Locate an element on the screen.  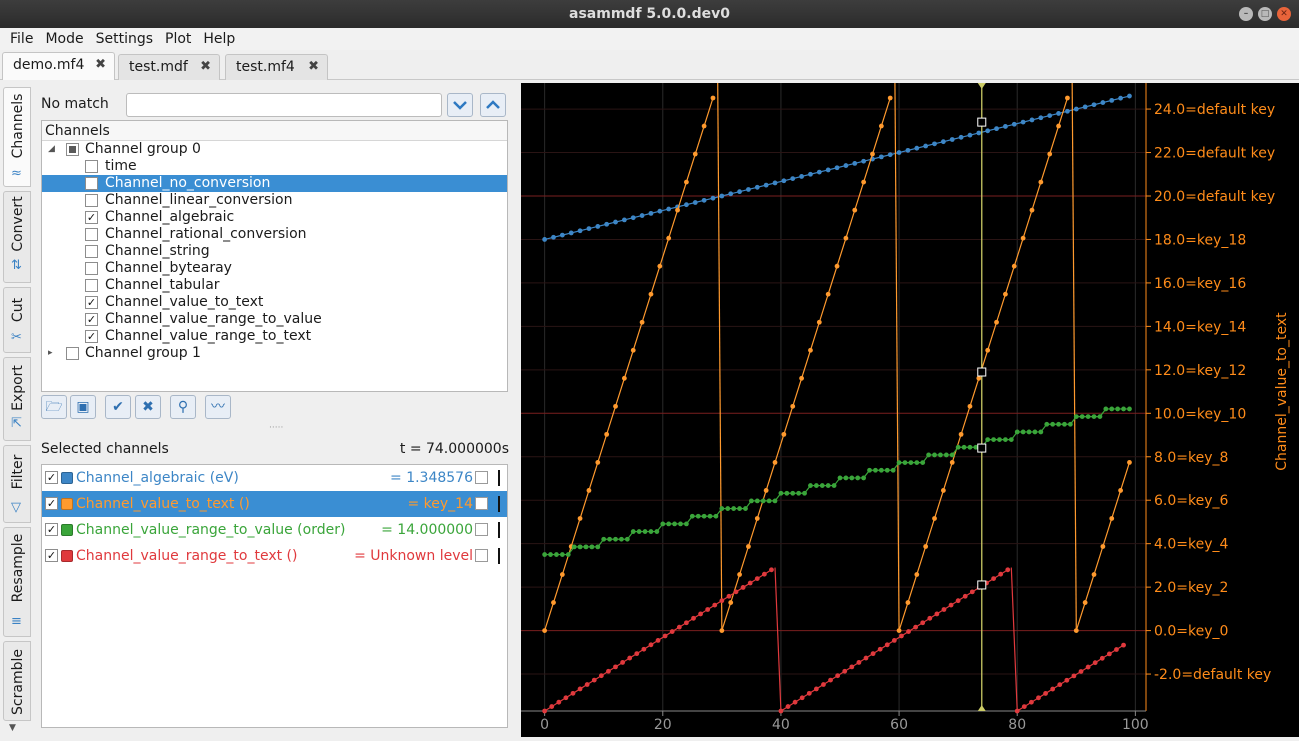
menu-settings: Settings is located at coordinates (124, 39).